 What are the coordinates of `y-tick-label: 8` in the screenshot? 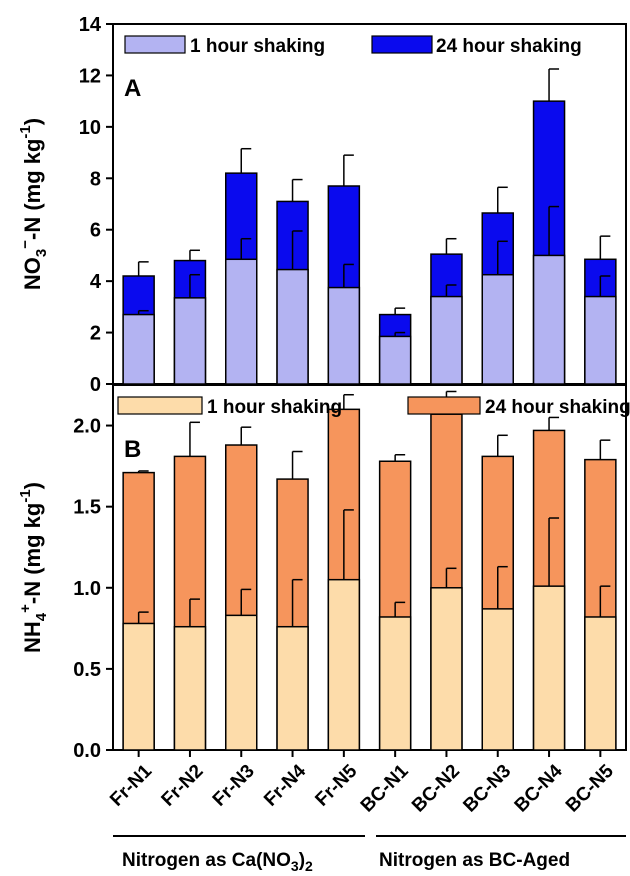 It's located at (95, 179).